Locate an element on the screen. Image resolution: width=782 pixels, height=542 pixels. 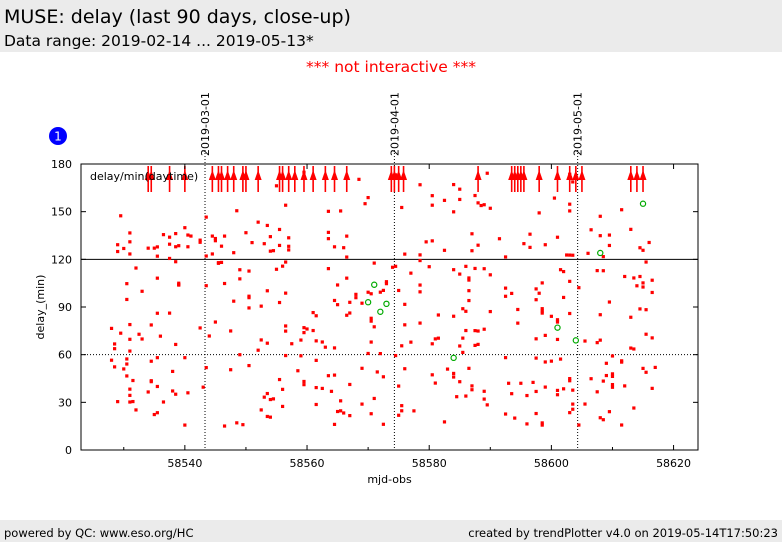
y-tick-label: 90 is located at coordinates (65, 307).